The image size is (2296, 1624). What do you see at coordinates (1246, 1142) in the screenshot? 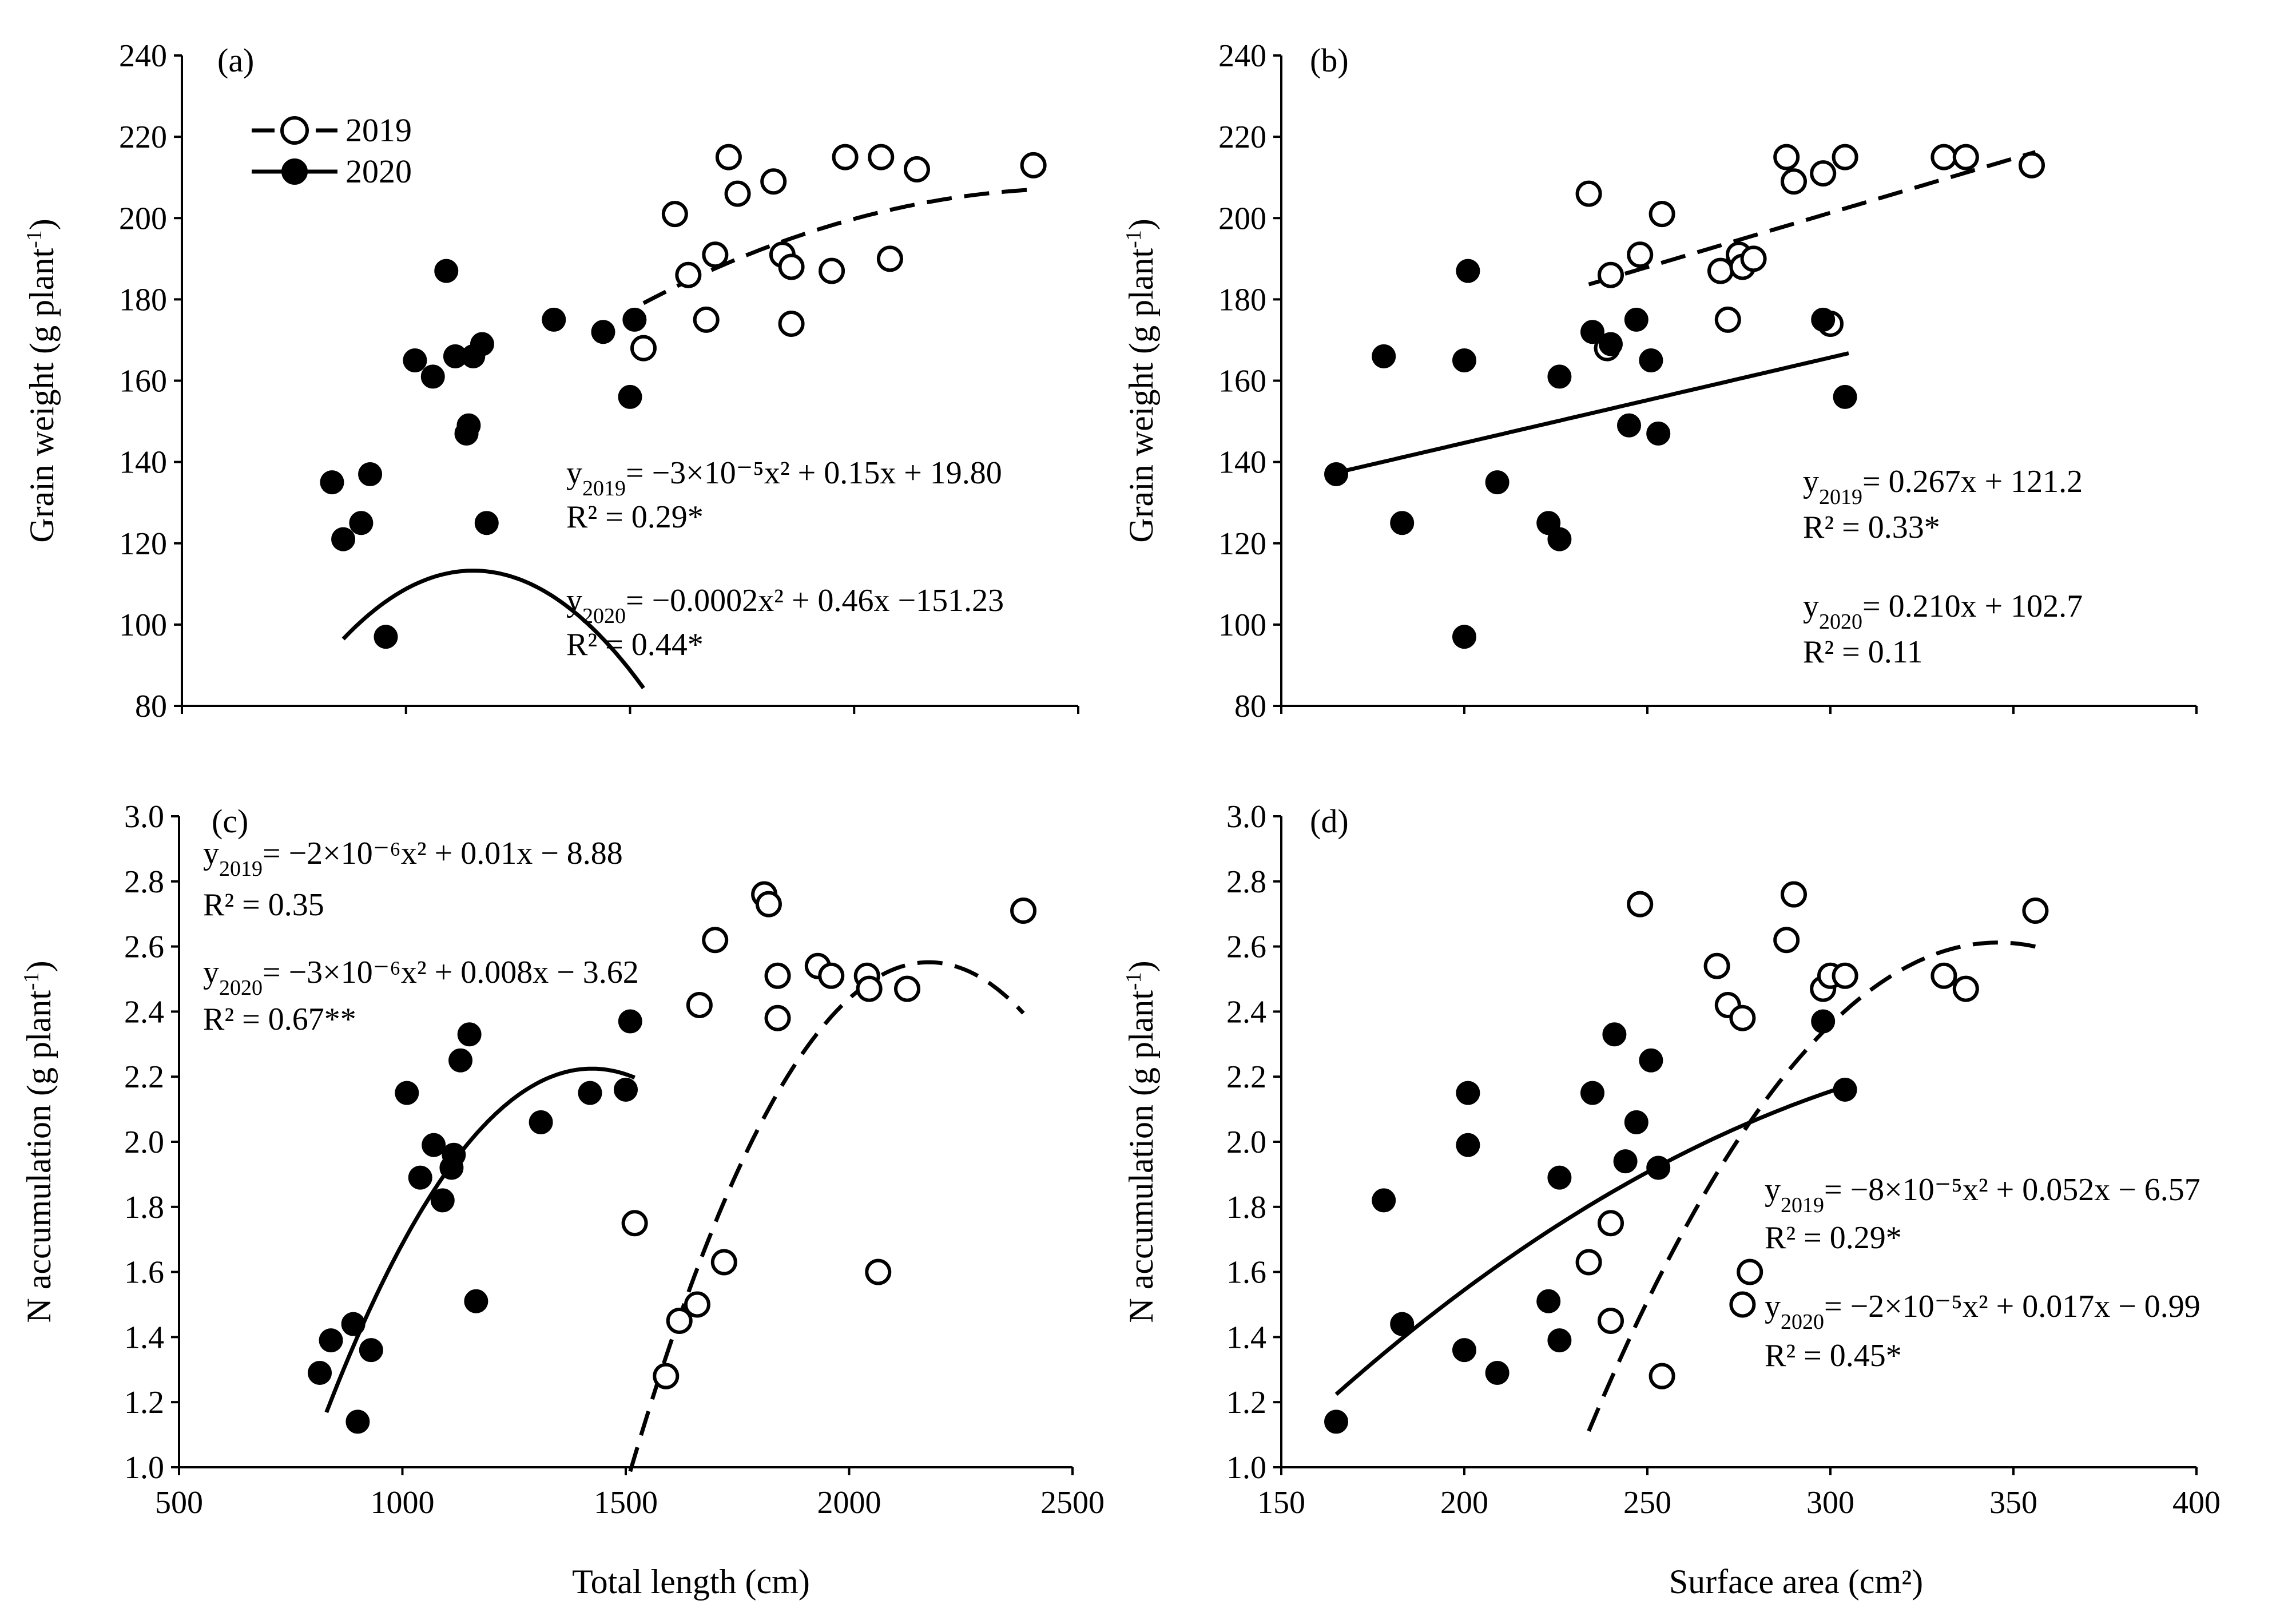
I see `y-tick-label: 2.0` at bounding box center [1246, 1142].